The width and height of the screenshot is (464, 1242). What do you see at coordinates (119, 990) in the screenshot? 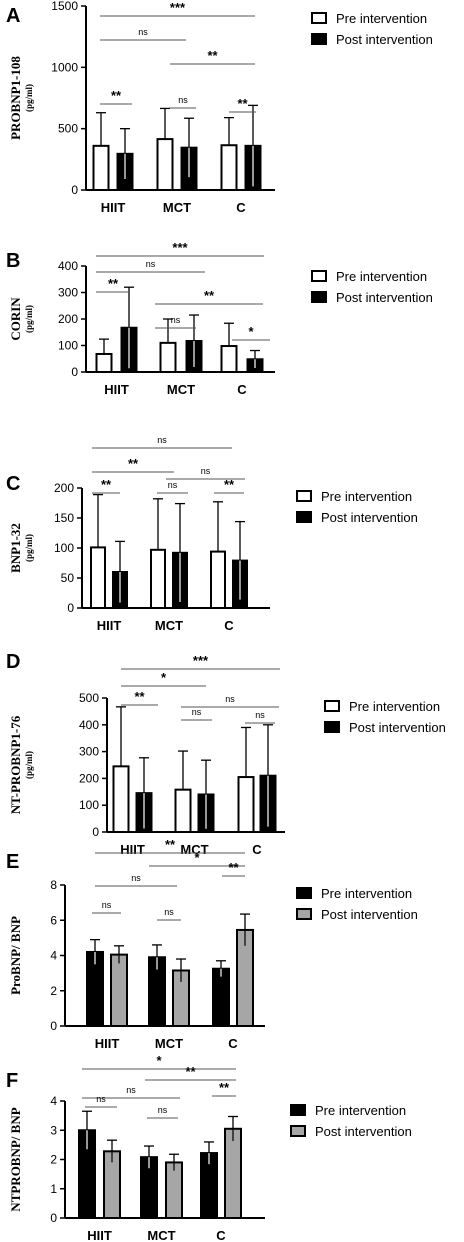
I see `bar-hiit-post` at bounding box center [119, 990].